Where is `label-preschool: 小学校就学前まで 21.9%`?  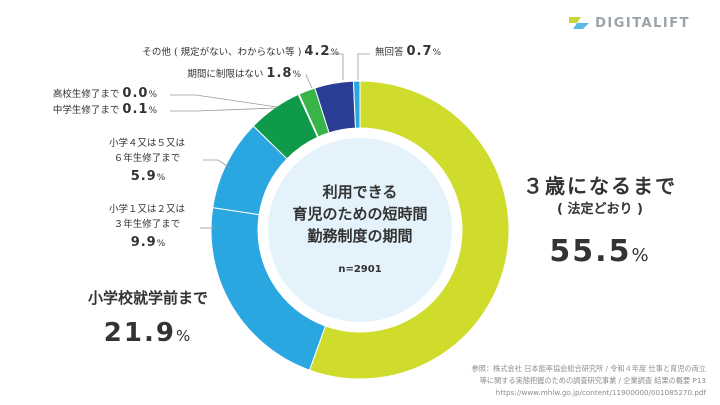
label-preschool: 小学校就学前まで 21.9% is located at coordinates (147, 318).